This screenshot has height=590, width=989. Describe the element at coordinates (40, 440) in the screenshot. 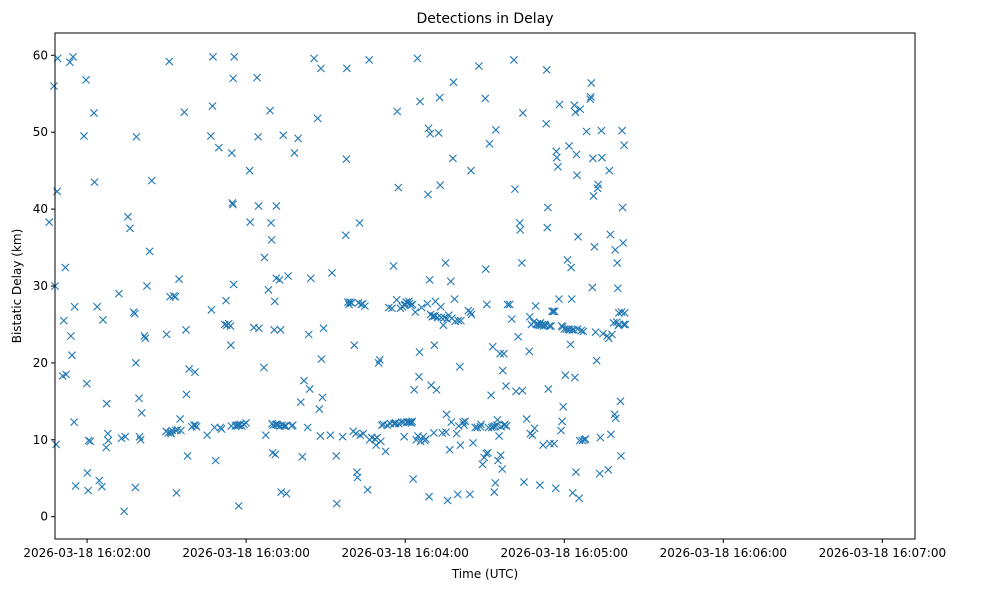

I see `y-tick-label: 10` at that location.